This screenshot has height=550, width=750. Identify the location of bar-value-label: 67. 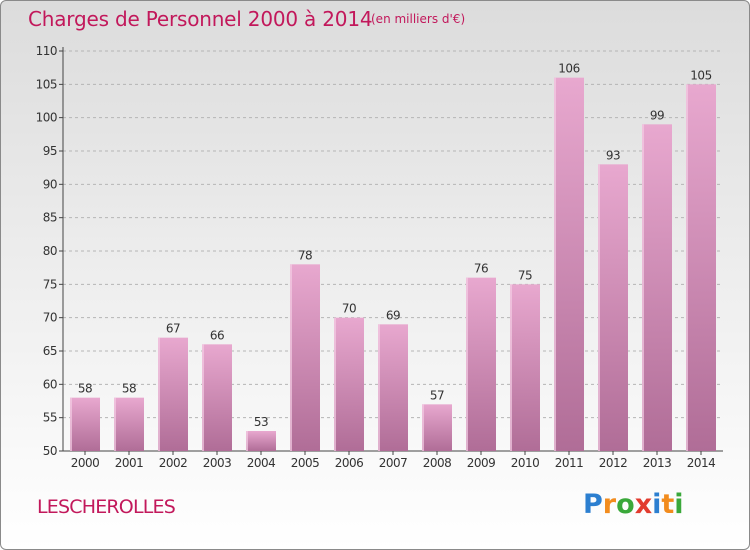
(173, 329).